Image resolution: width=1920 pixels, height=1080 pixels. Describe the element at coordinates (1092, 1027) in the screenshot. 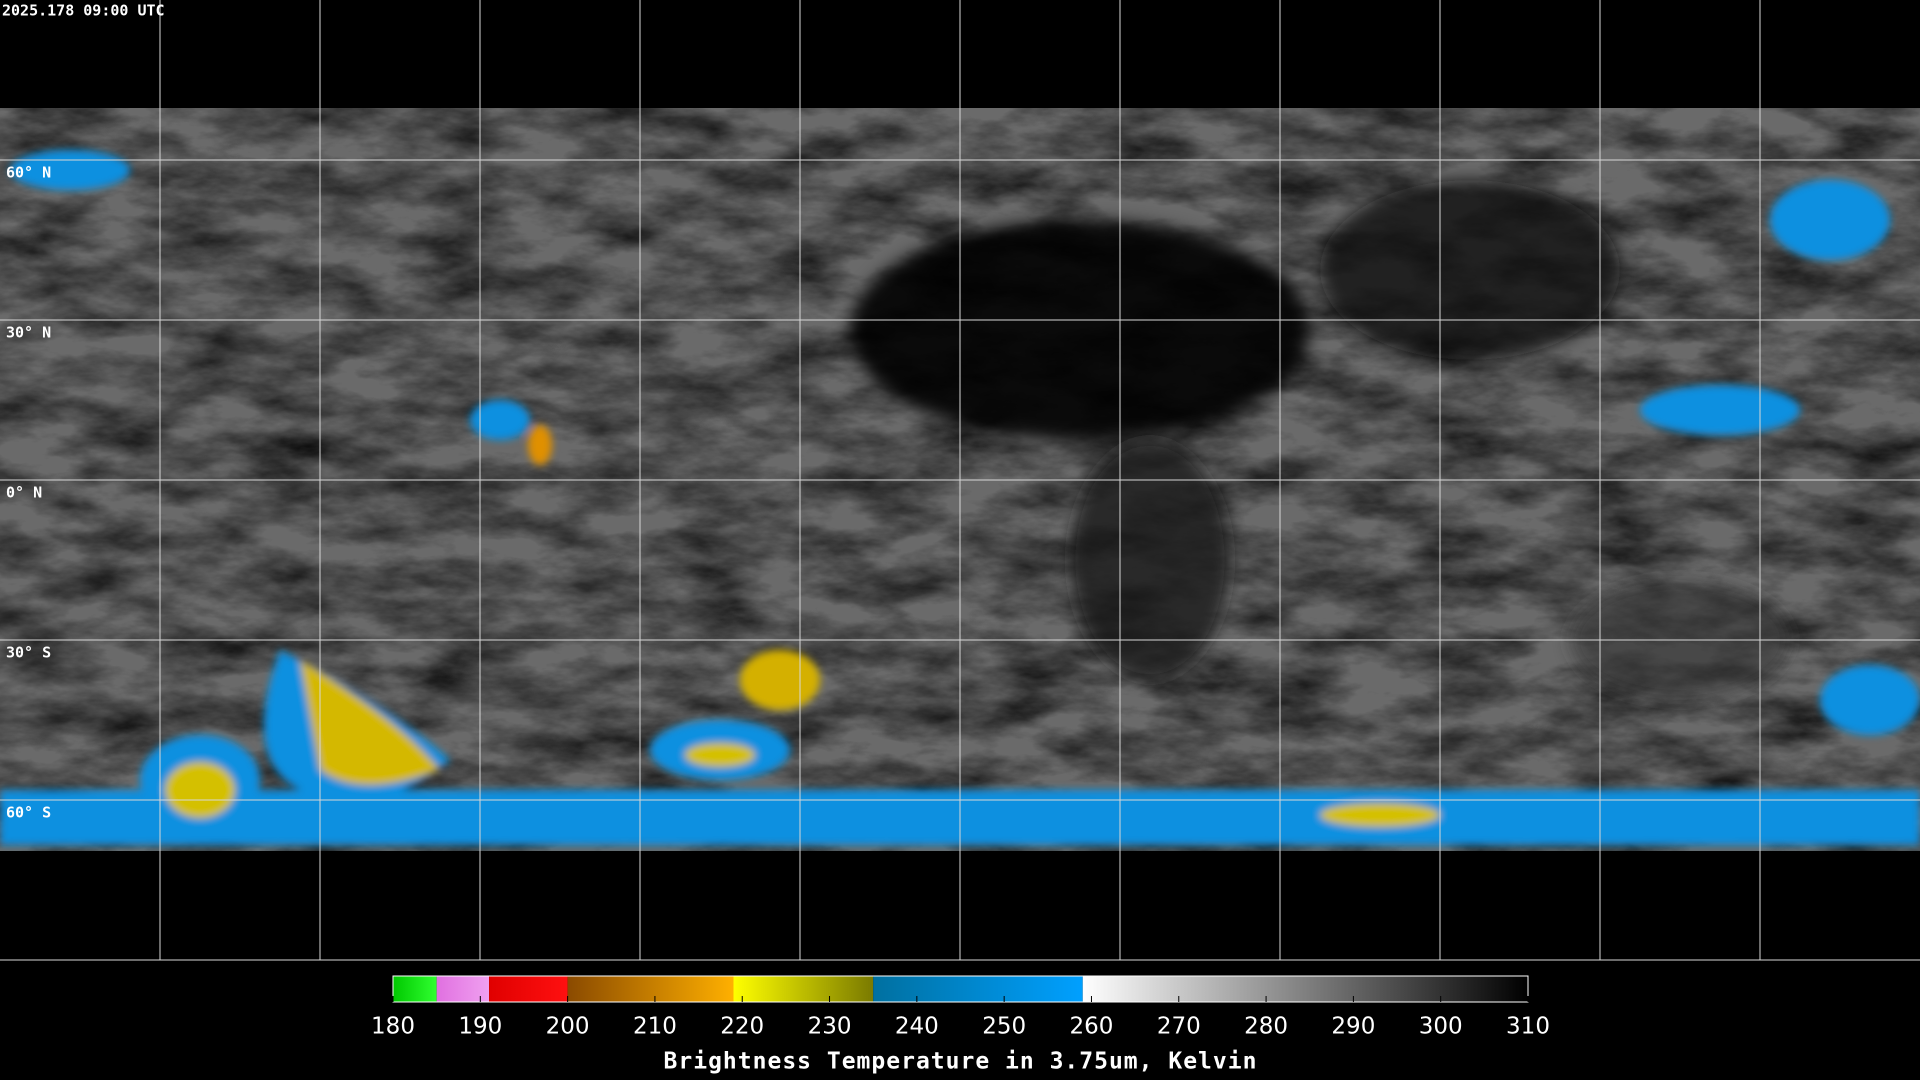

I see `colorbar-tick-label: 260` at that location.